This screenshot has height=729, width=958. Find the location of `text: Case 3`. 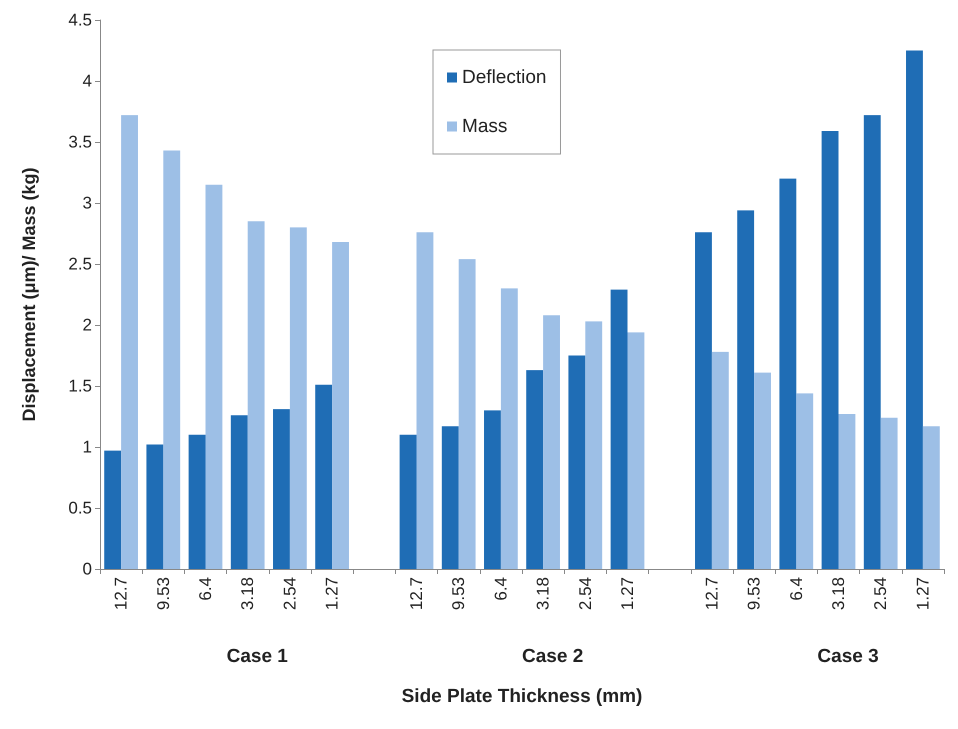

text: Case 3 is located at coordinates (848, 656).